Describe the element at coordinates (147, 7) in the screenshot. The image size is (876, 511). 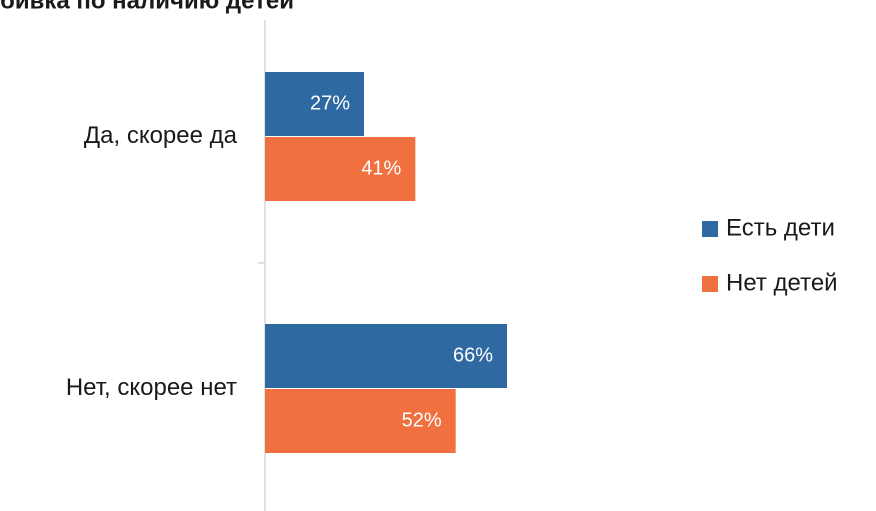
I see `chart-title: бивка по наличию детей` at that location.